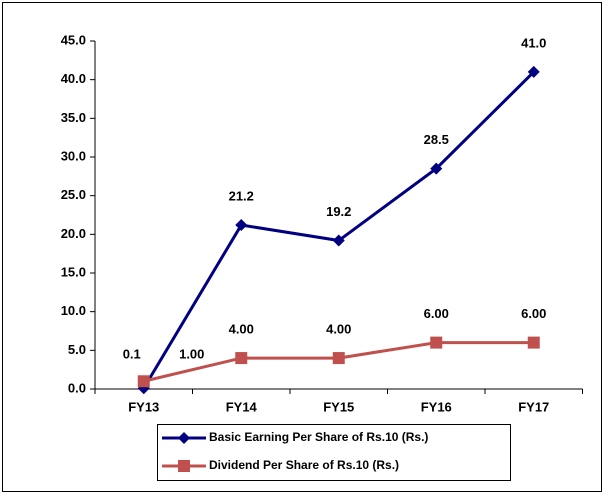  Describe the element at coordinates (436, 139) in the screenshot. I see `data-label: 28.5` at that location.